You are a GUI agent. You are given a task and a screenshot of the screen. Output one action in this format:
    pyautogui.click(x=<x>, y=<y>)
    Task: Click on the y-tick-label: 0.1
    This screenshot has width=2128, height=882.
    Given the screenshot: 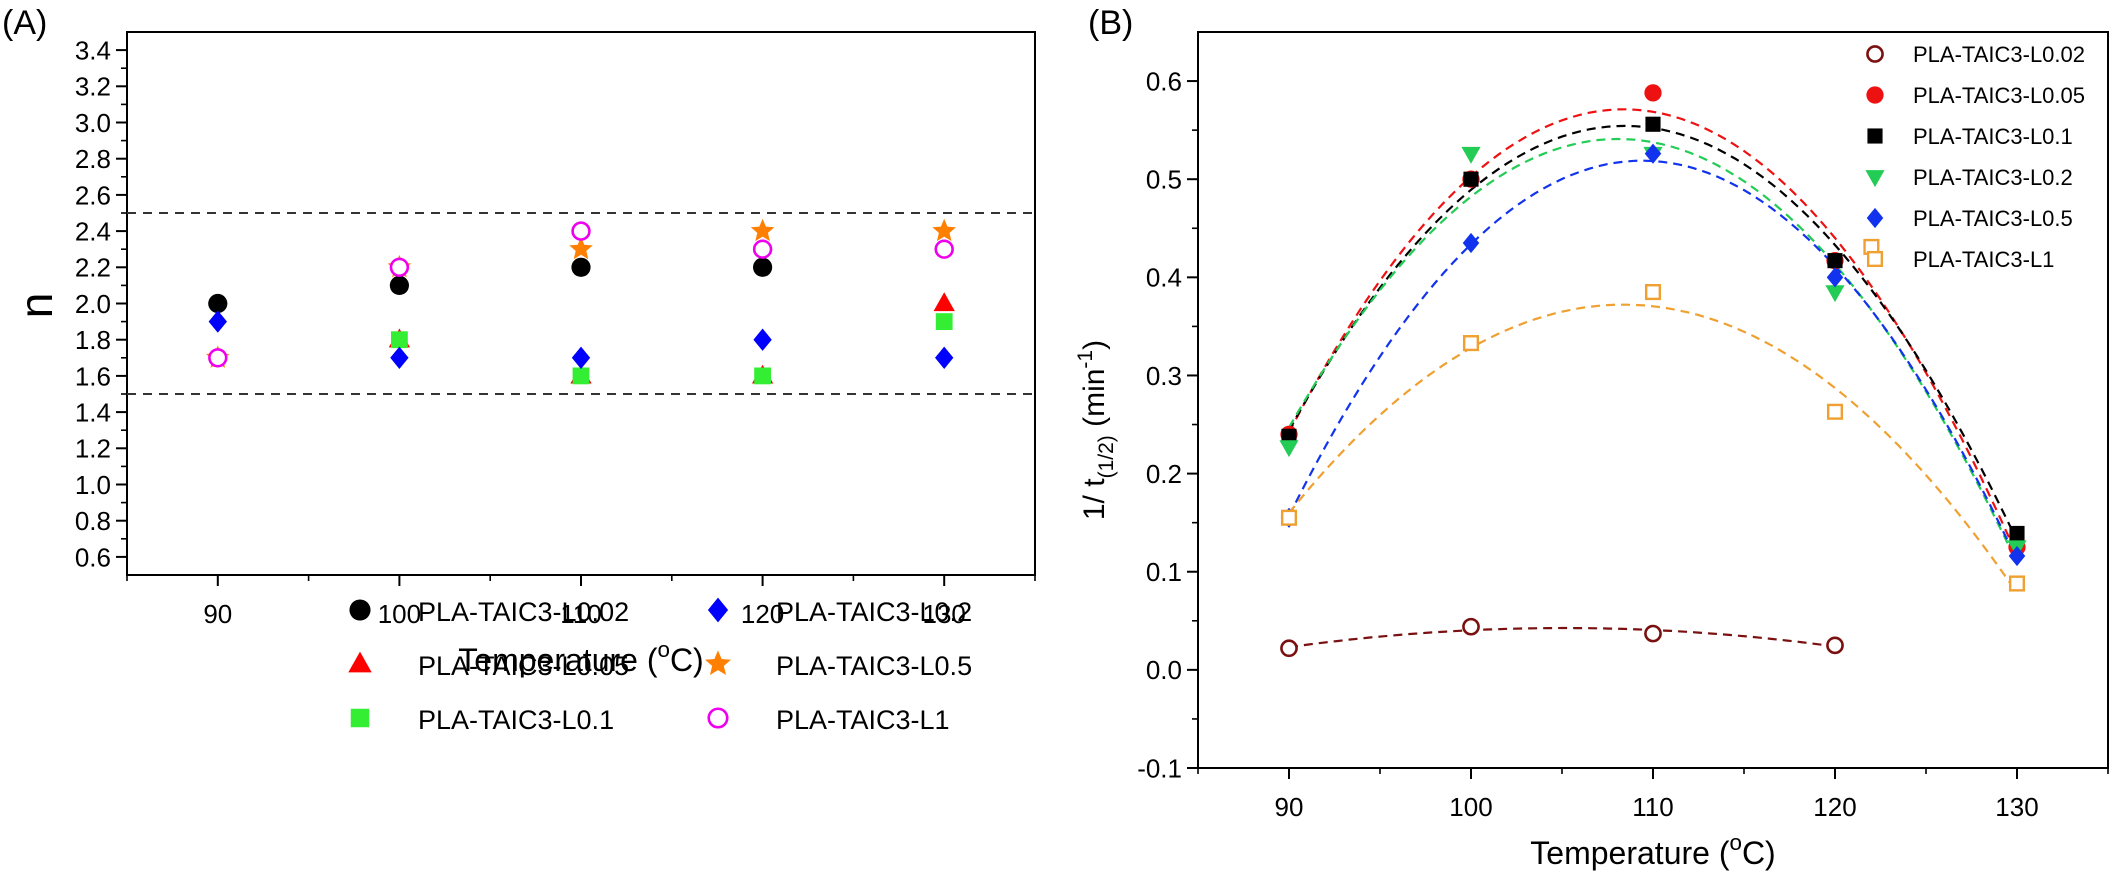 What is the action you would take?
    pyautogui.click(x=1164, y=572)
    